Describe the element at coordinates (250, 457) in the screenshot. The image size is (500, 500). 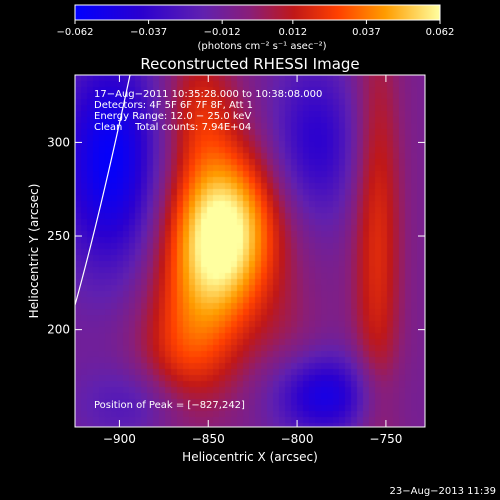
I see `x-axis-label: Heliocentric X (arcsec)` at that location.